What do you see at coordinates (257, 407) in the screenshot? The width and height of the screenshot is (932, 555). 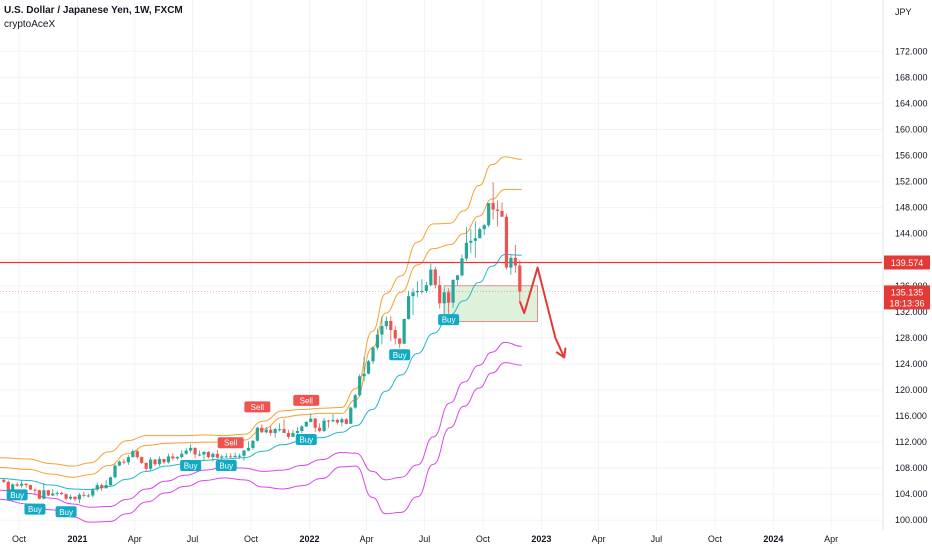 I see `sell-signal: Sell` at bounding box center [257, 407].